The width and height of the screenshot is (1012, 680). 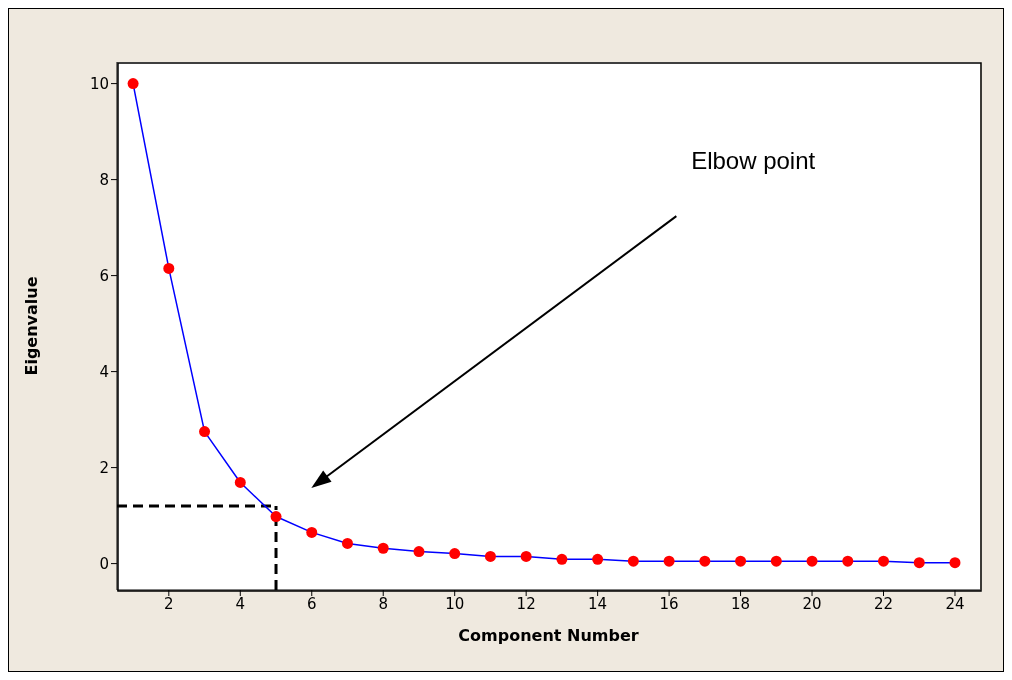 What do you see at coordinates (526, 603) in the screenshot?
I see `x-tick-label: 12` at bounding box center [526, 603].